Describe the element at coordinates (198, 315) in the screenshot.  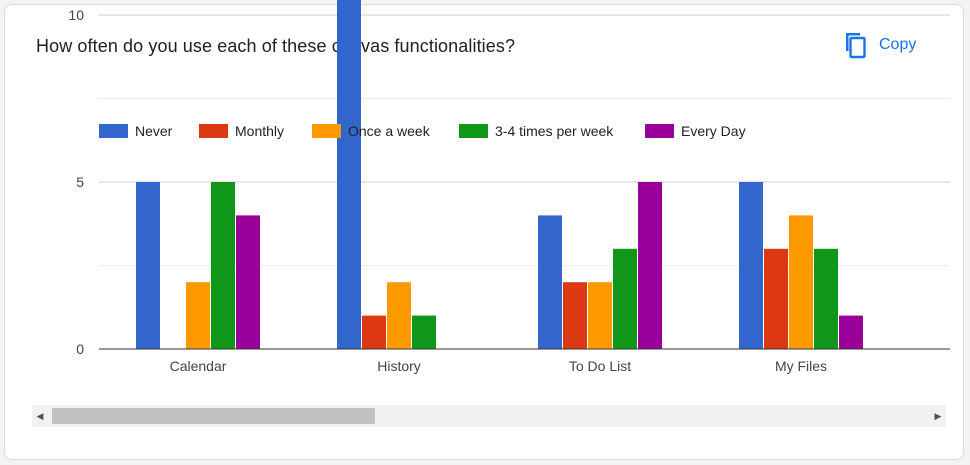
I see `bar-once-a-week-calendar` at that location.